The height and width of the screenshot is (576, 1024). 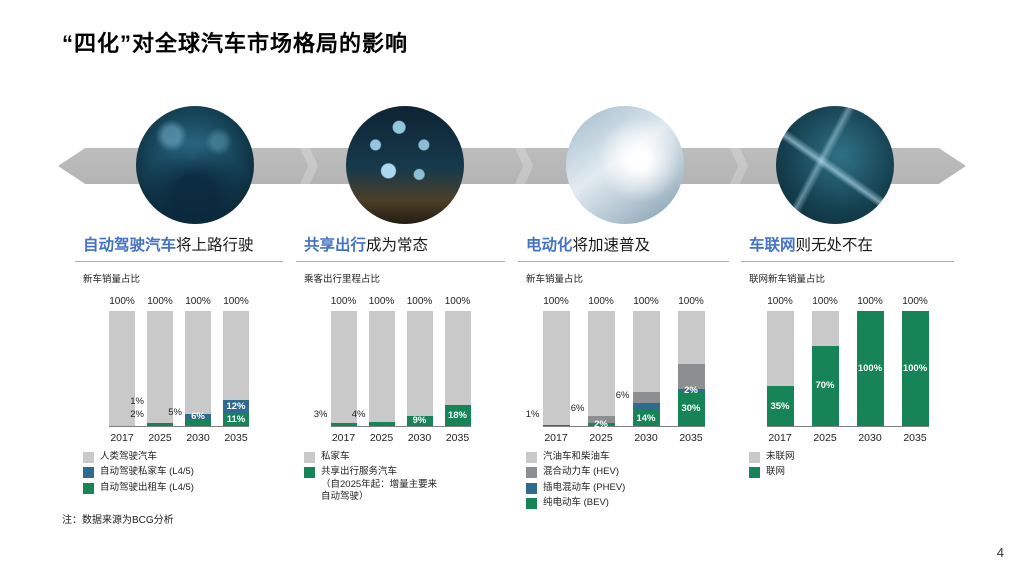 What do you see at coordinates (915, 370) in the screenshot?
I see `bar-2035: 100% 100% 2035` at bounding box center [915, 370].